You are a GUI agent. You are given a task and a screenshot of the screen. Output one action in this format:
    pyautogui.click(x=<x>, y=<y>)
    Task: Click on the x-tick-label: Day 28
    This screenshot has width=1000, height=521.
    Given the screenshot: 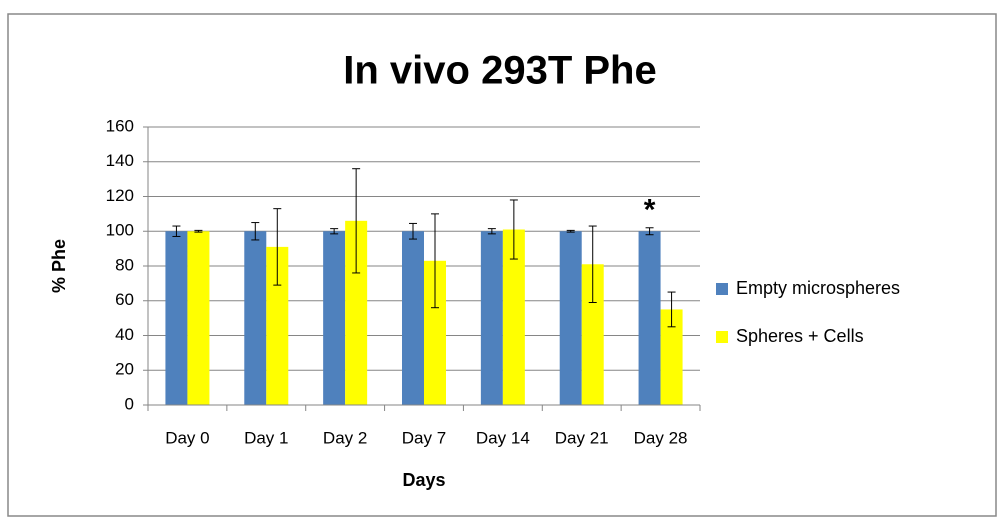 What is the action you would take?
    pyautogui.click(x=661, y=437)
    